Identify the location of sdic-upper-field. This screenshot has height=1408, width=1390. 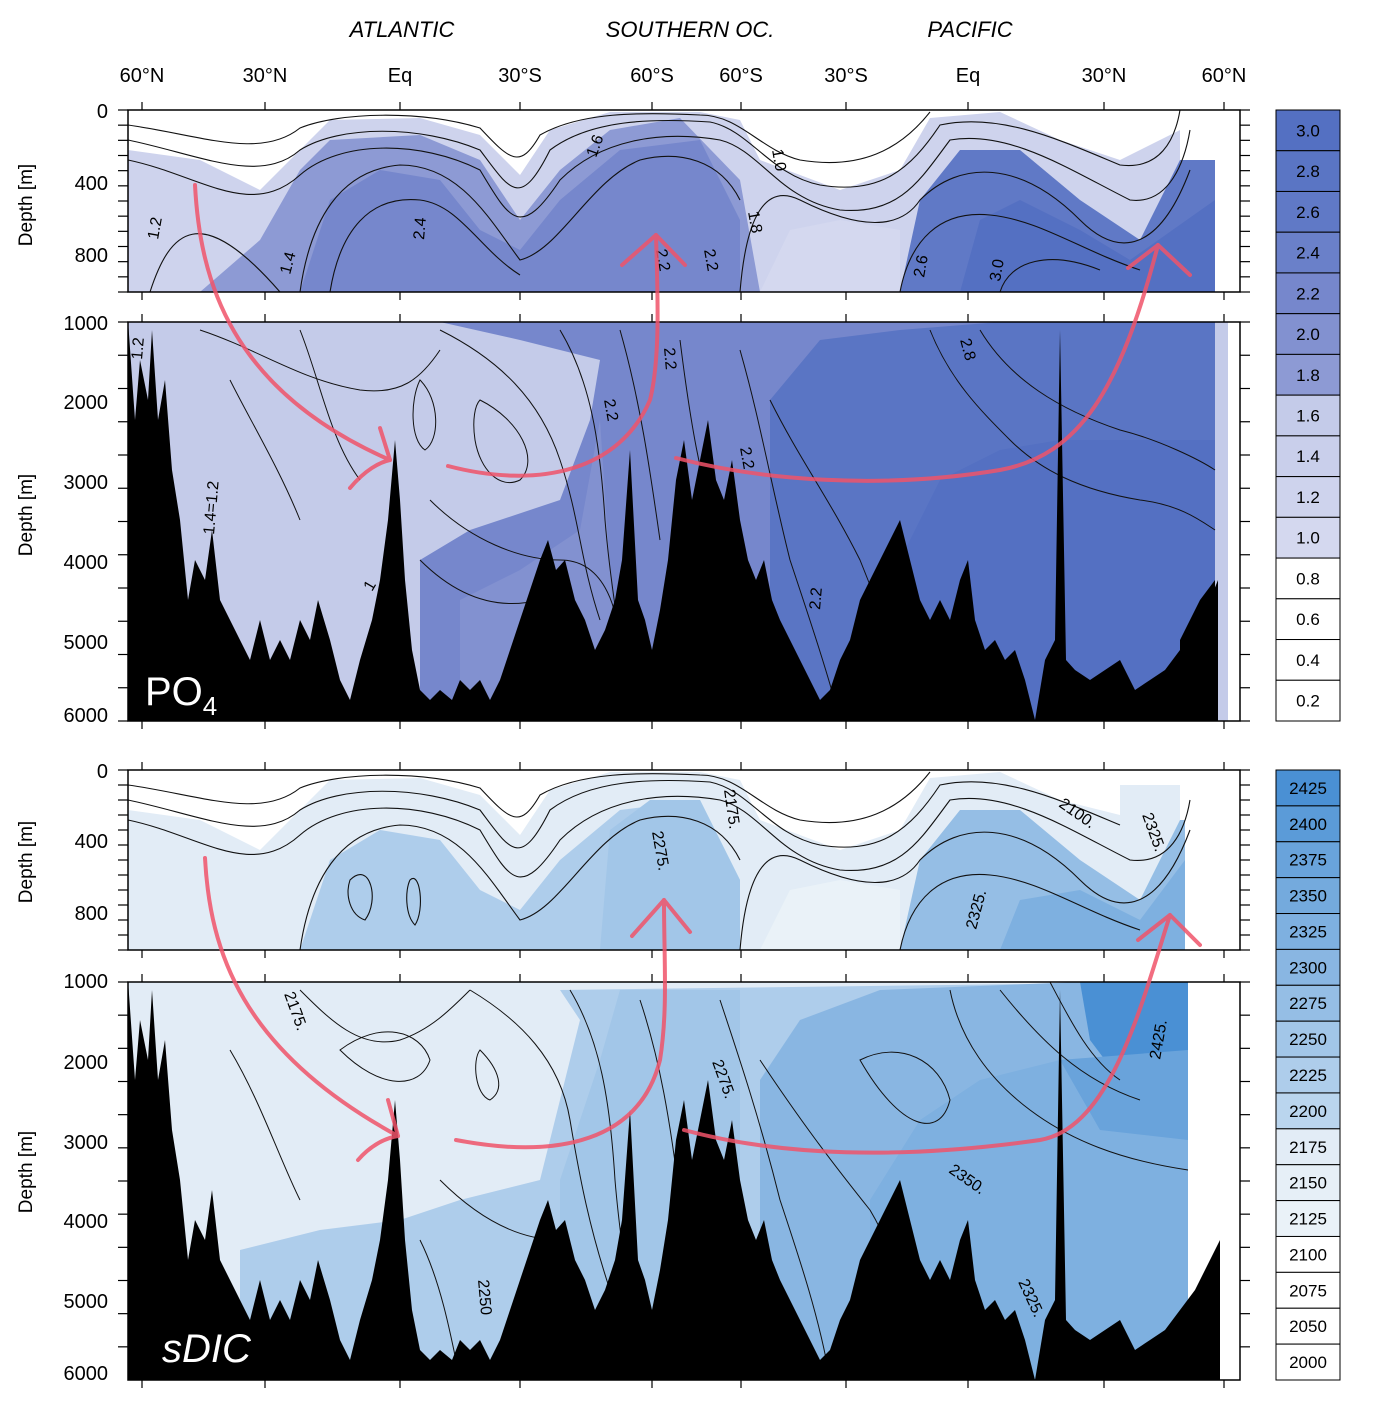
(684, 860).